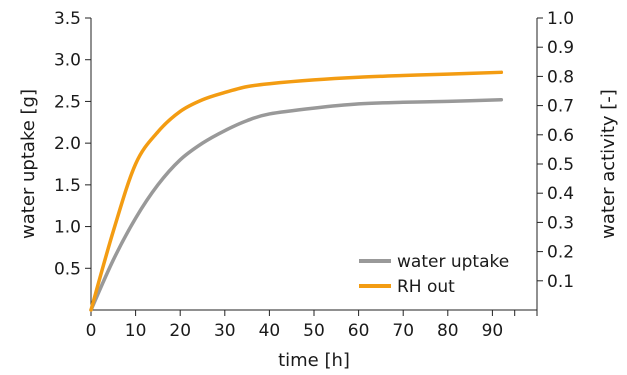 The width and height of the screenshot is (627, 375). I want to click on y-left-tick-label: 2.5, so click(67, 102).